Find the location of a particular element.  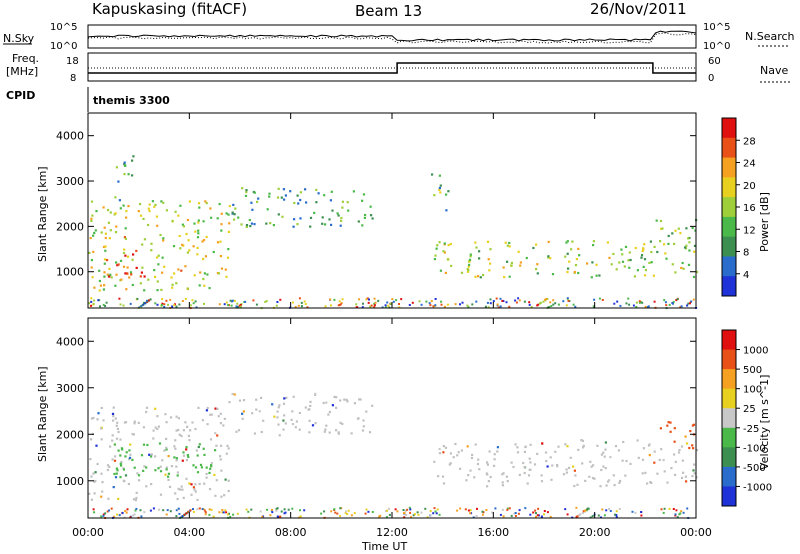

nave-tick-high: 60 is located at coordinates (714, 61).